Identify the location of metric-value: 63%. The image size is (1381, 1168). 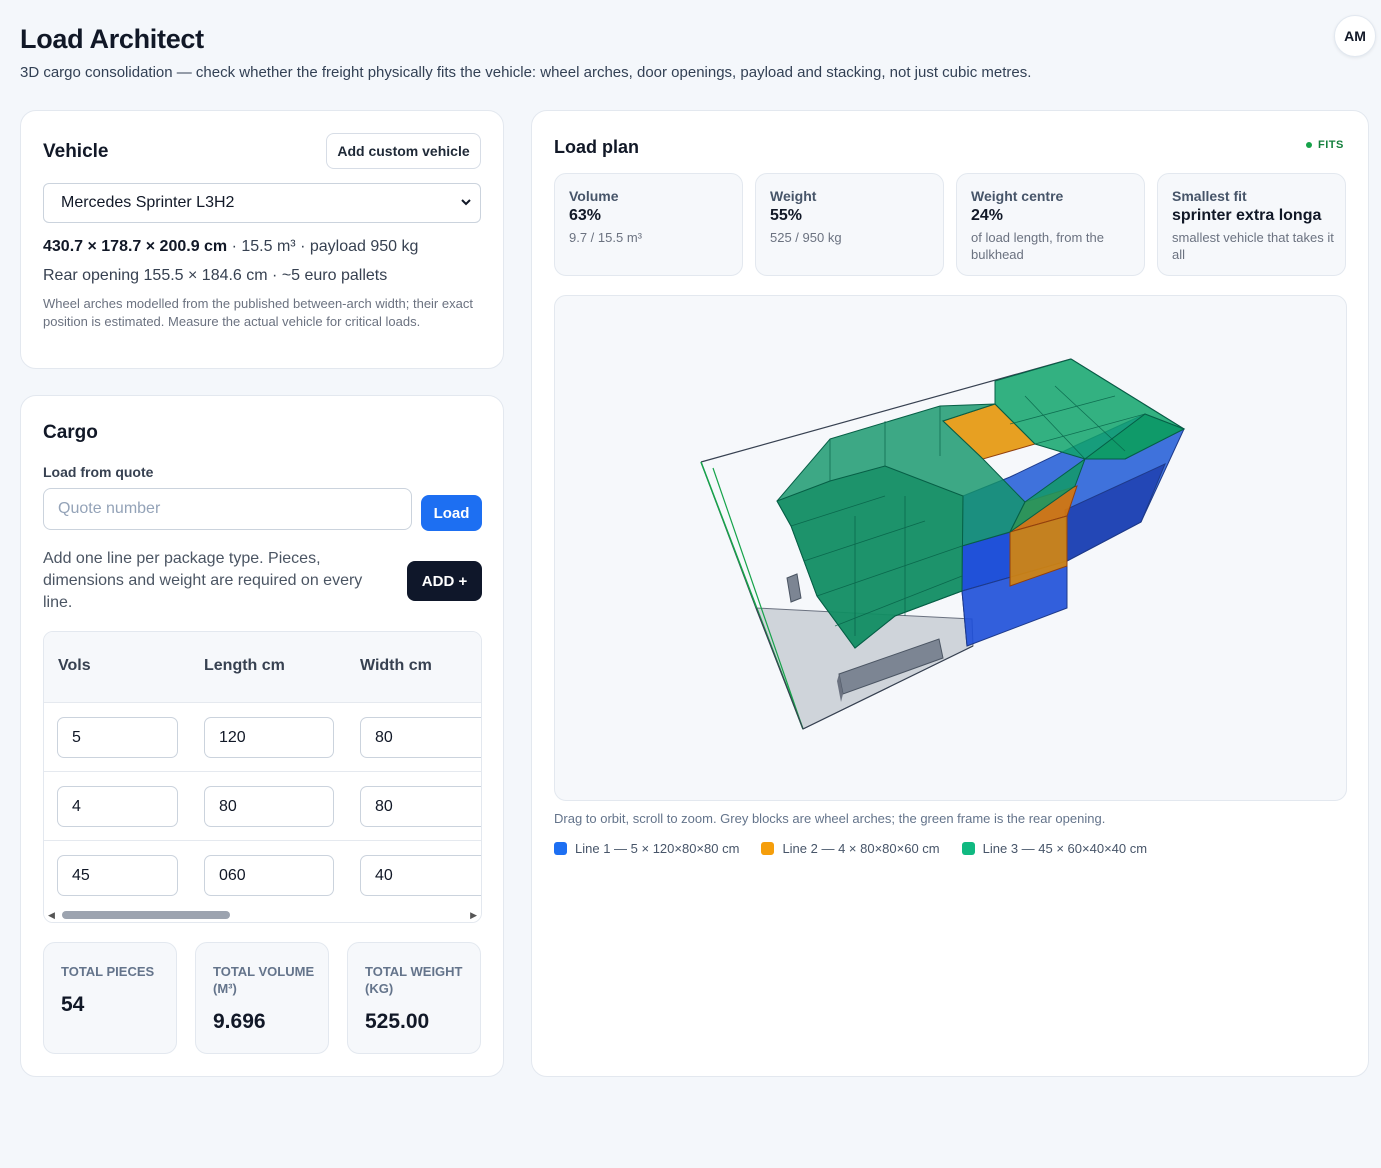
(585, 215).